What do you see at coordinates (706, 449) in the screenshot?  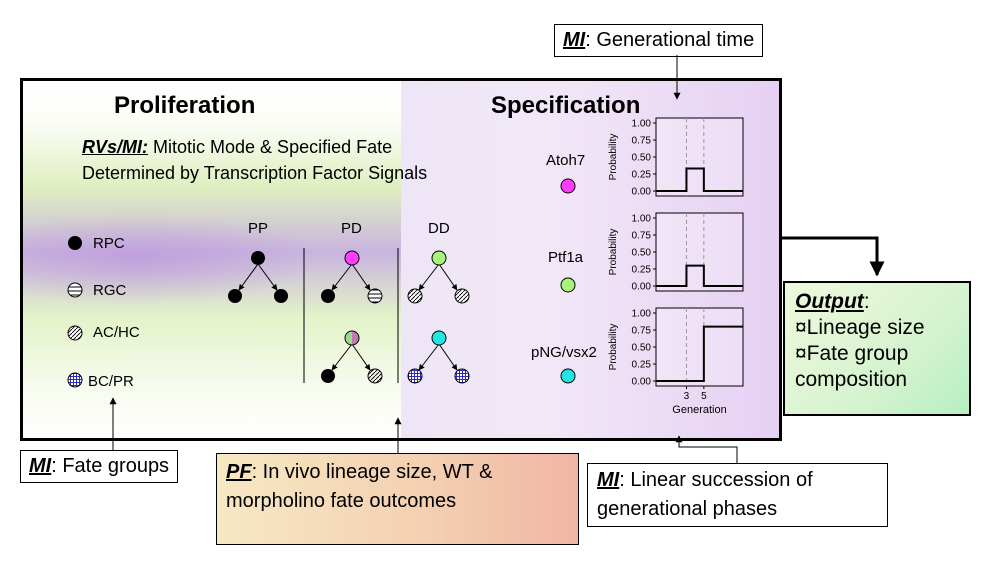 I see `arrow-linear-succession` at bounding box center [706, 449].